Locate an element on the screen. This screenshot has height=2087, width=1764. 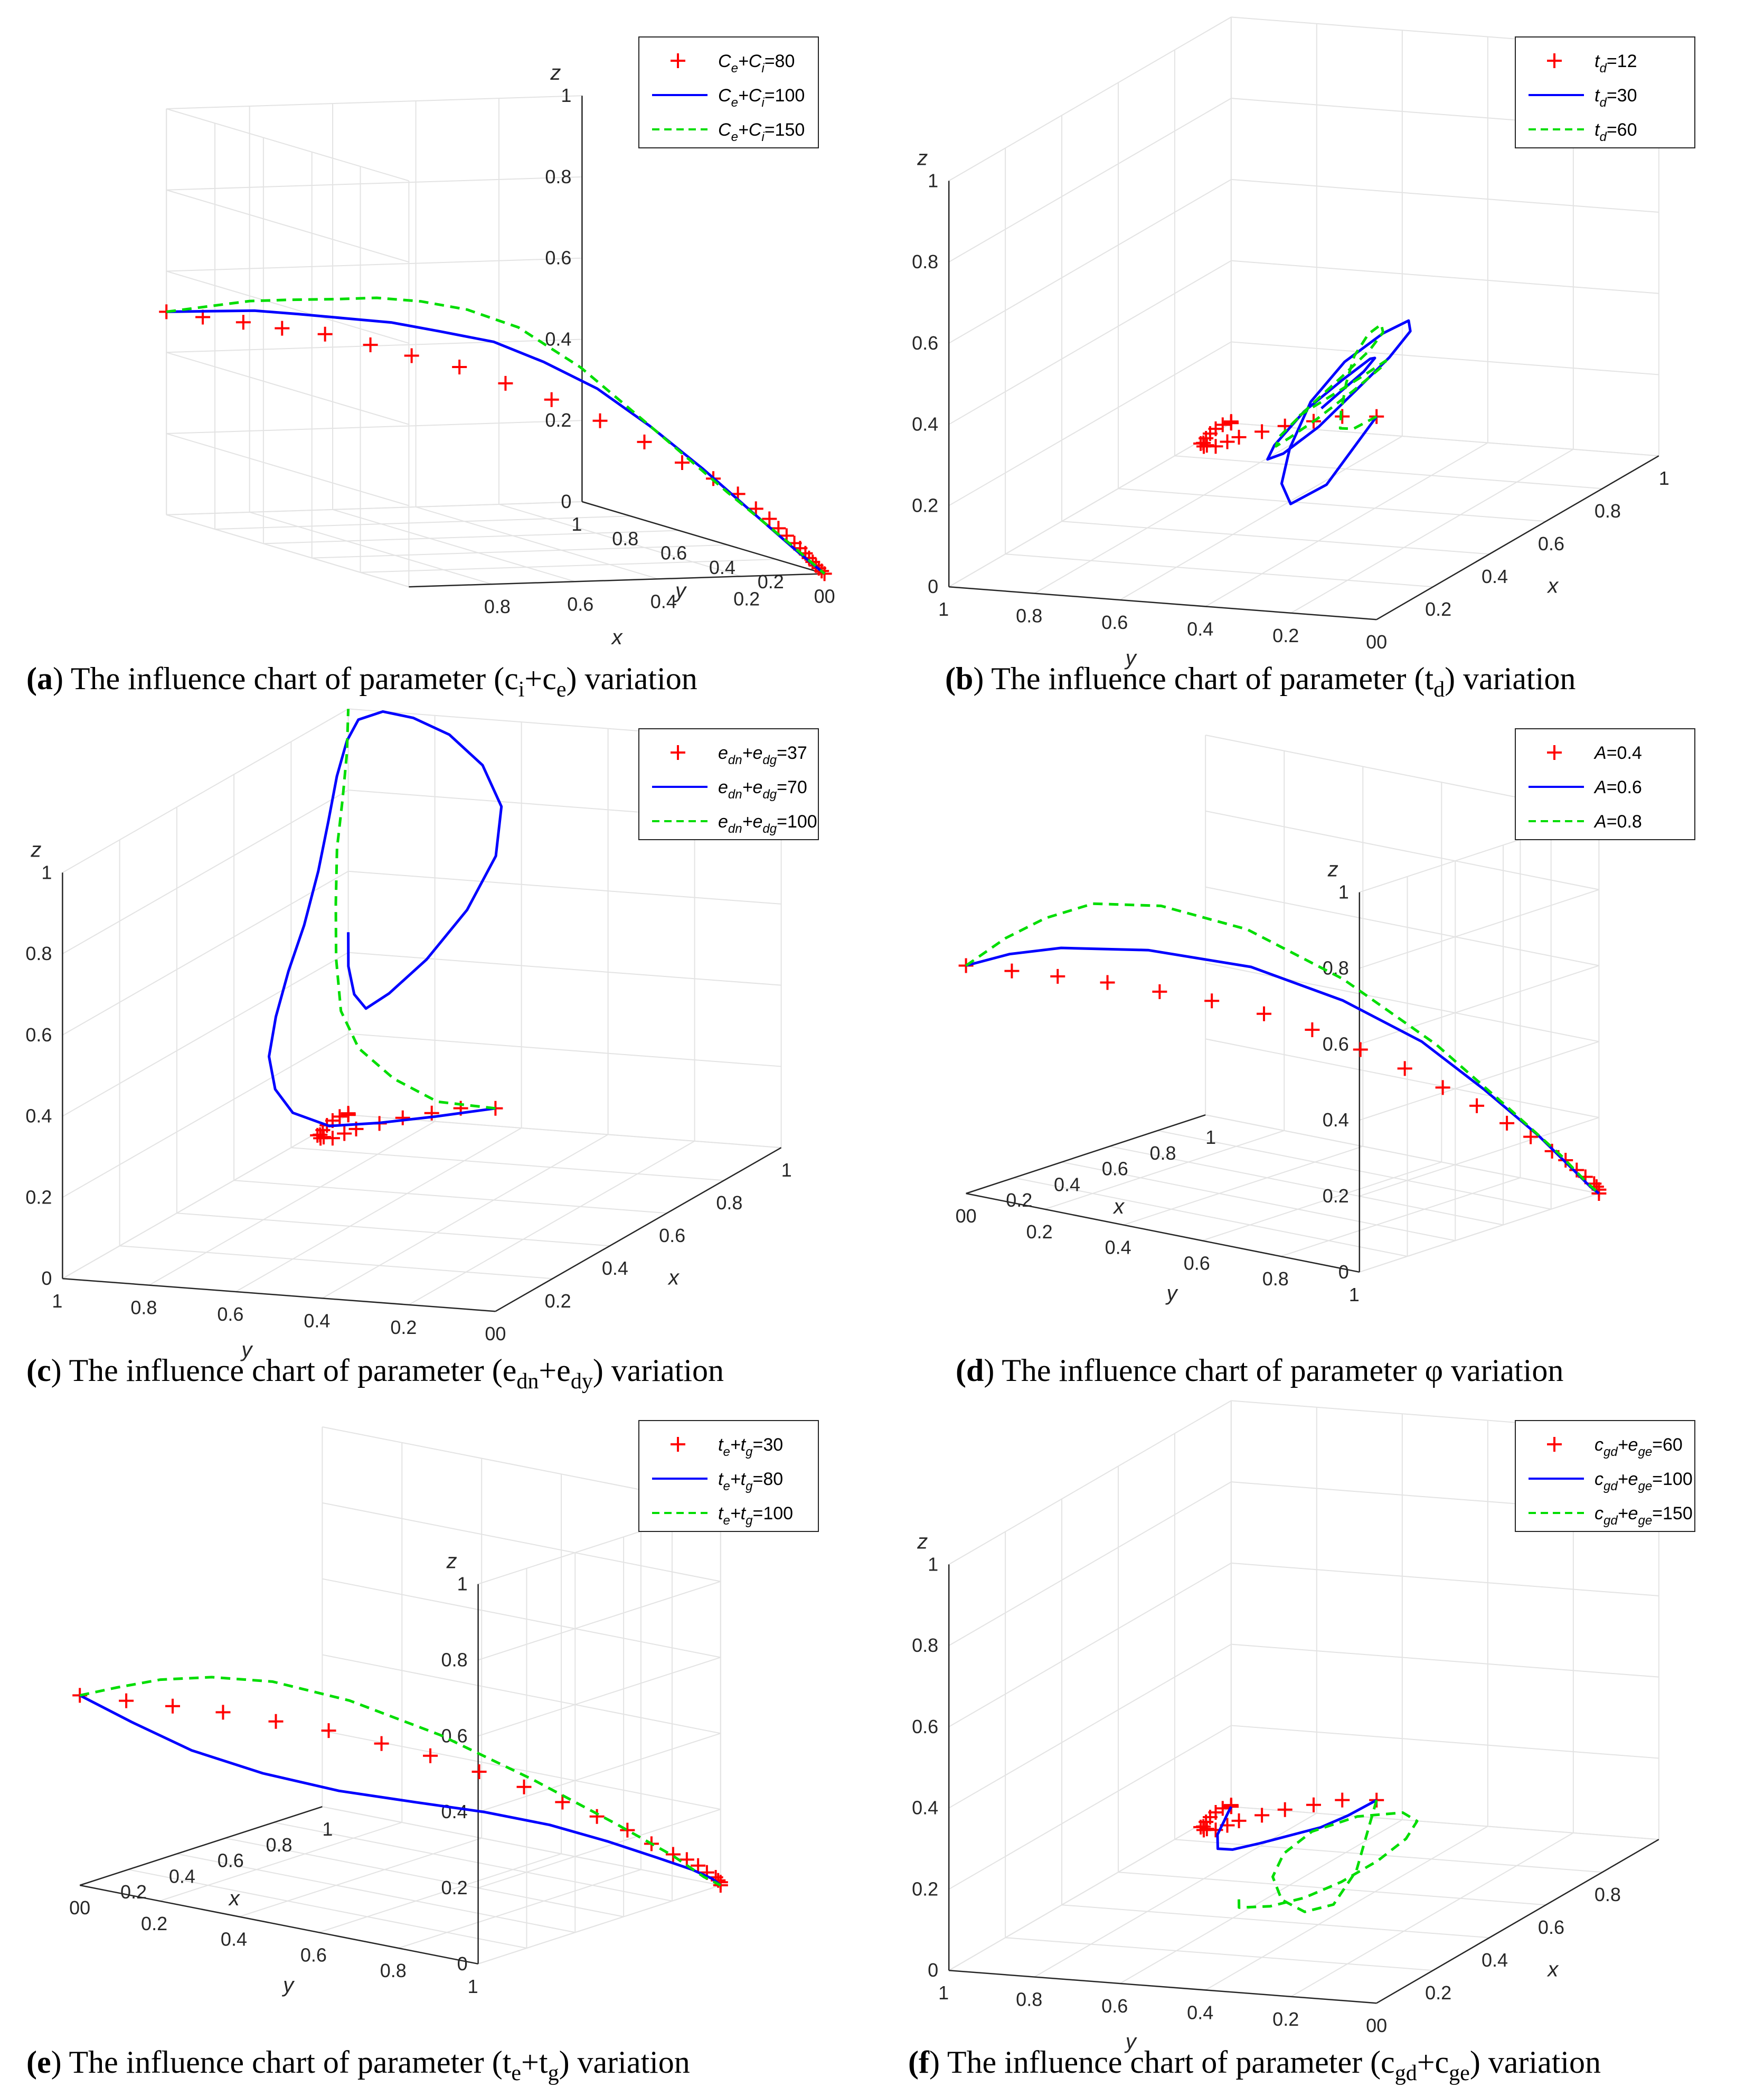
legend-label: cgd+ege=150 is located at coordinates (1644, 1515).